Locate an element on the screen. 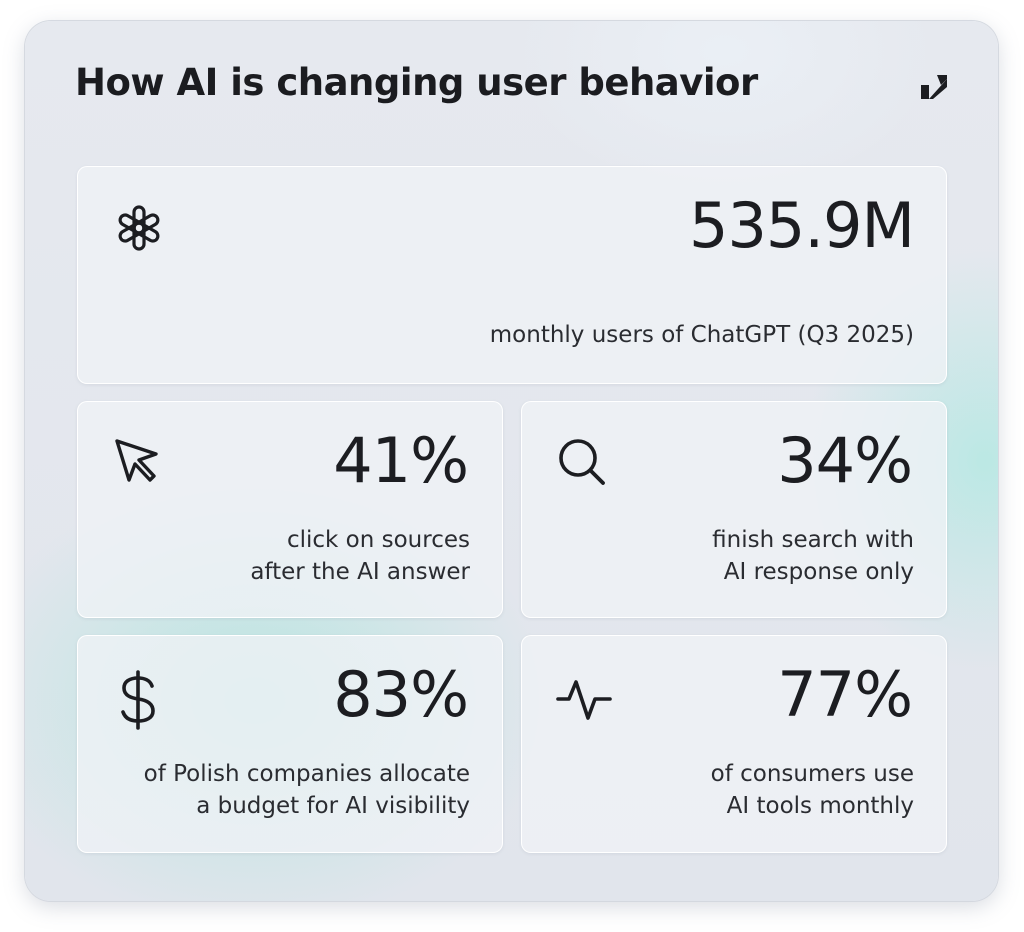  stat-caption: monthly users of ChatGPT (Q3 2025) is located at coordinates (702, 335).